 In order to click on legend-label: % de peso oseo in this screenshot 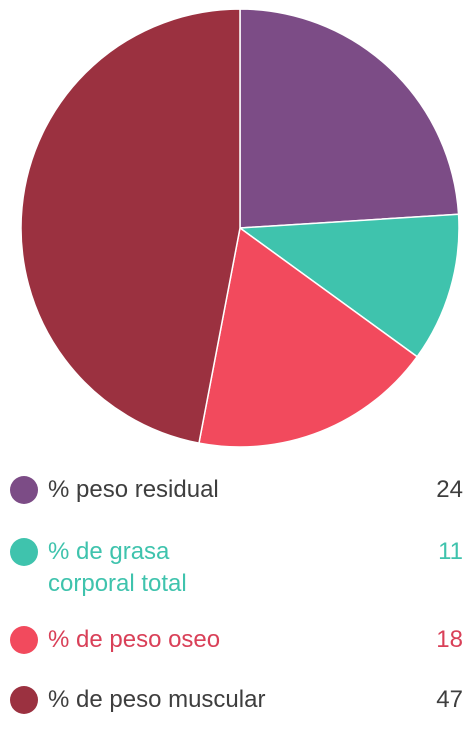, I will do `click(134, 639)`.